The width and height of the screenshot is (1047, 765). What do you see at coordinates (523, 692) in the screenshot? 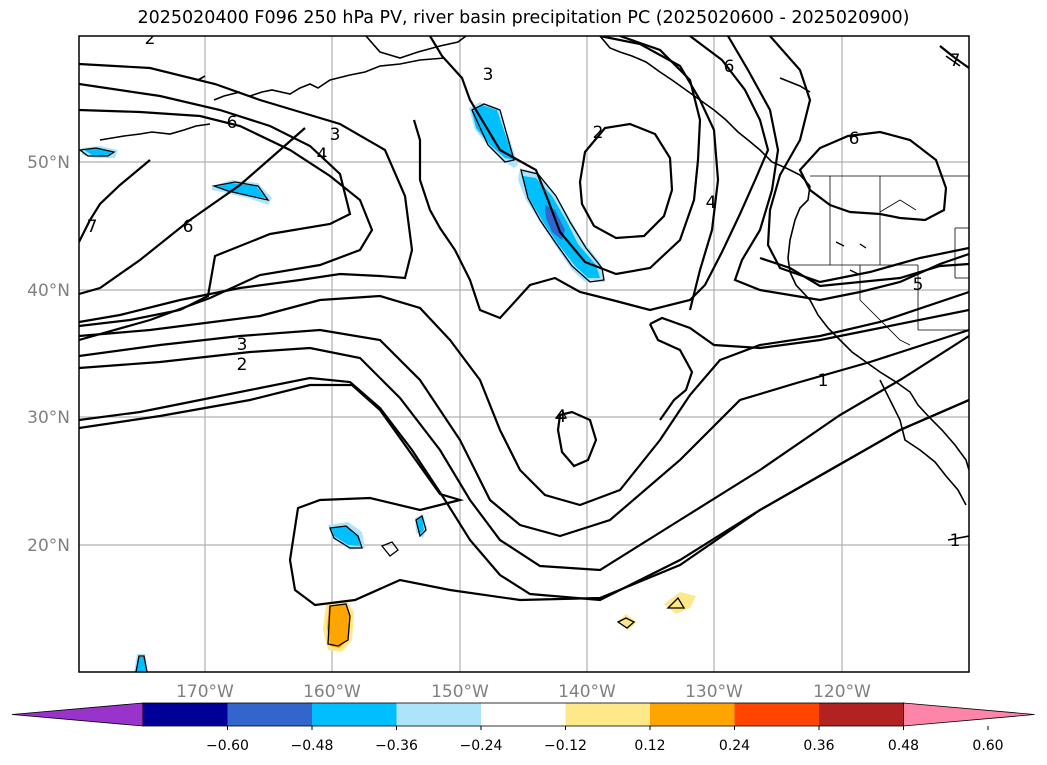
I see `longitude-labels: 170°W 160°W 150°W 140°W 130°W 120°W` at bounding box center [523, 692].